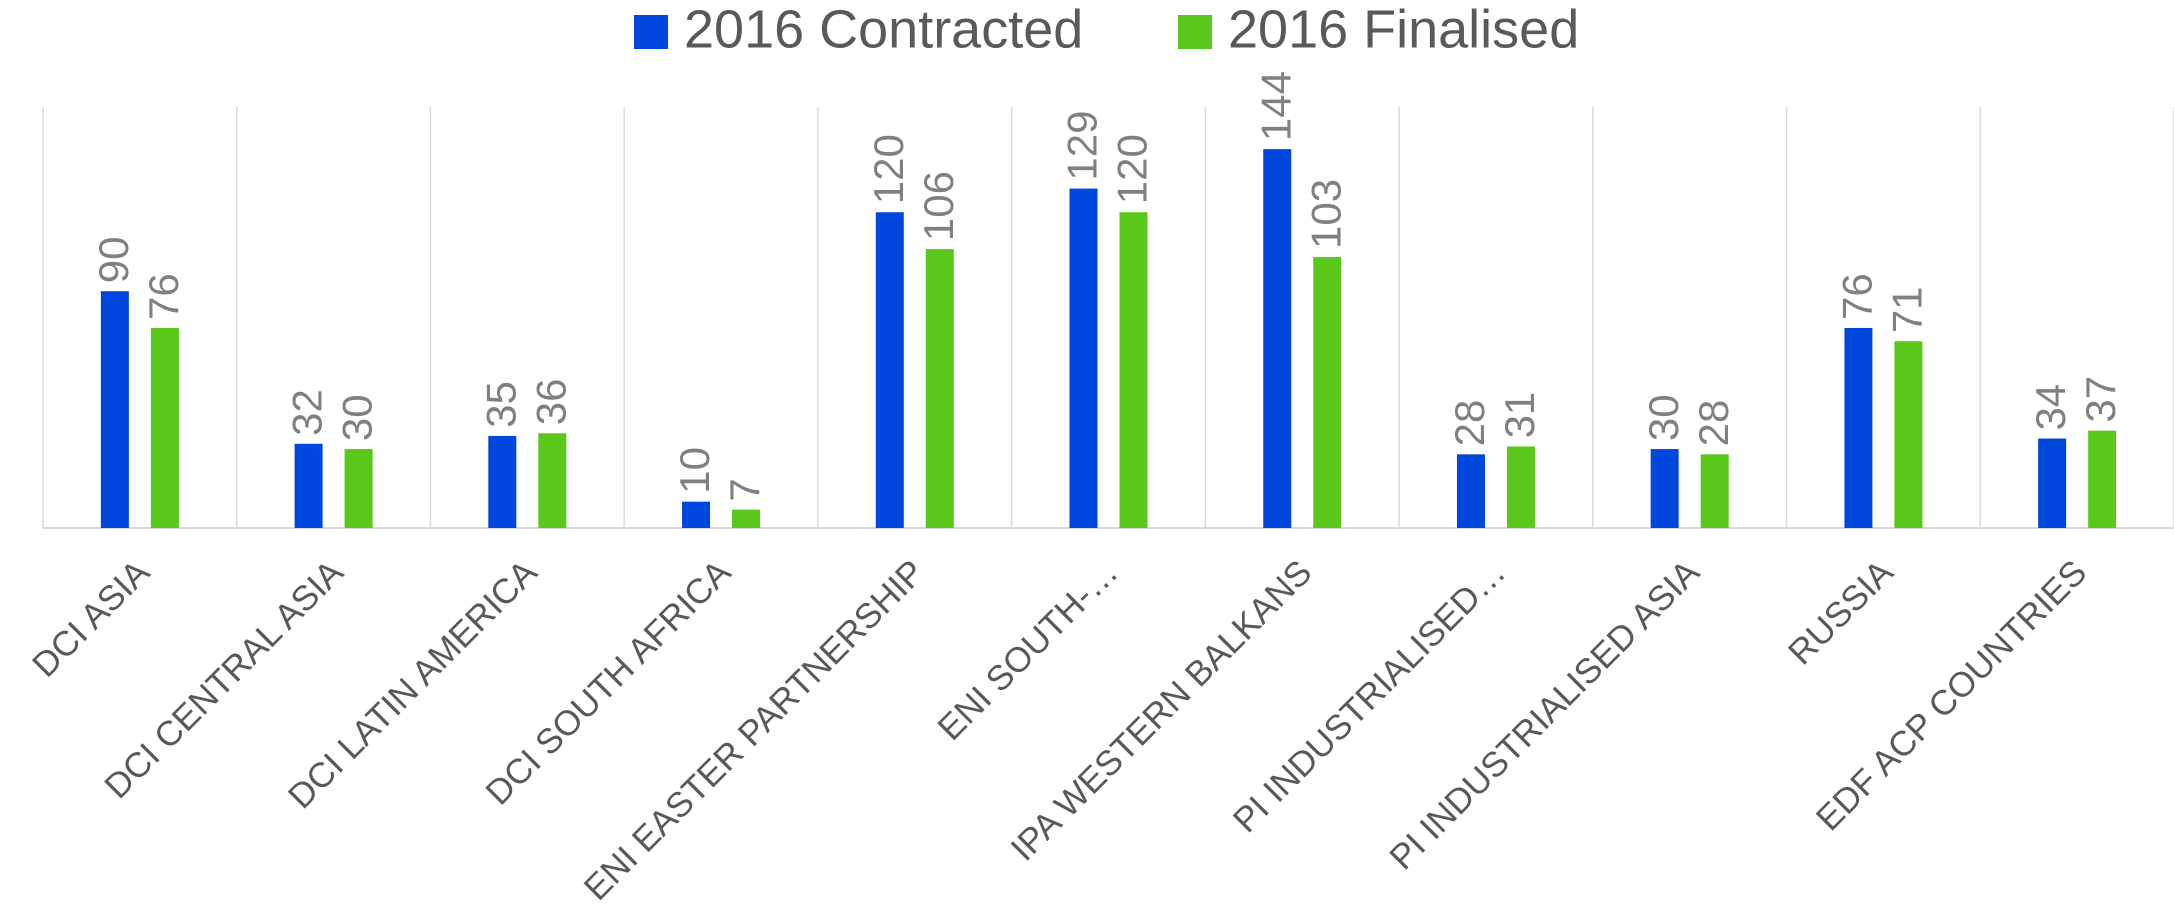  I want to click on x-tick-label: PI INDUSTRIALISED ASIA, so click(1544, 714).